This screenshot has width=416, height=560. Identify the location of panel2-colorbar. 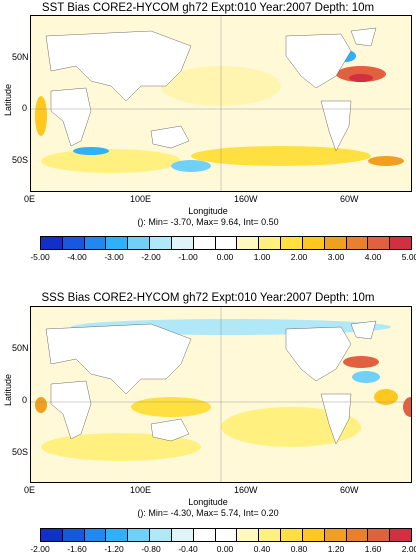
(226, 535).